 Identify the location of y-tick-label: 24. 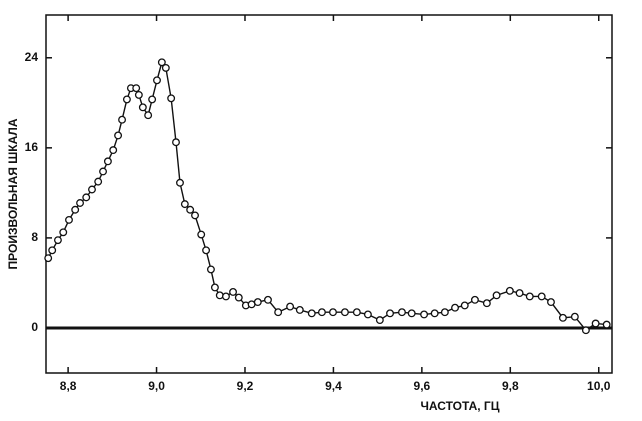
(32, 57).